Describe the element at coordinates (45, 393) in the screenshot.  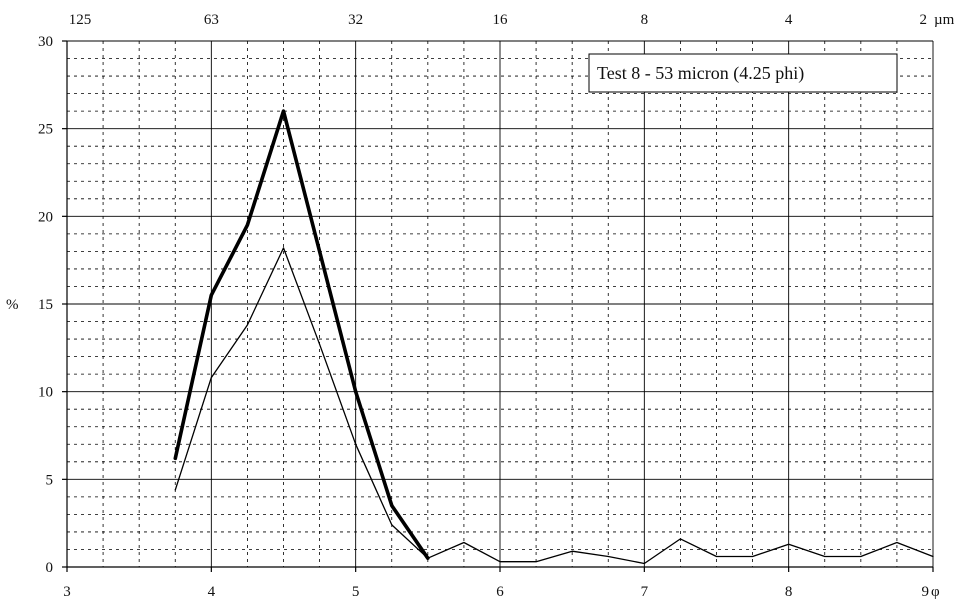
I see `y-tick-label: 10` at that location.